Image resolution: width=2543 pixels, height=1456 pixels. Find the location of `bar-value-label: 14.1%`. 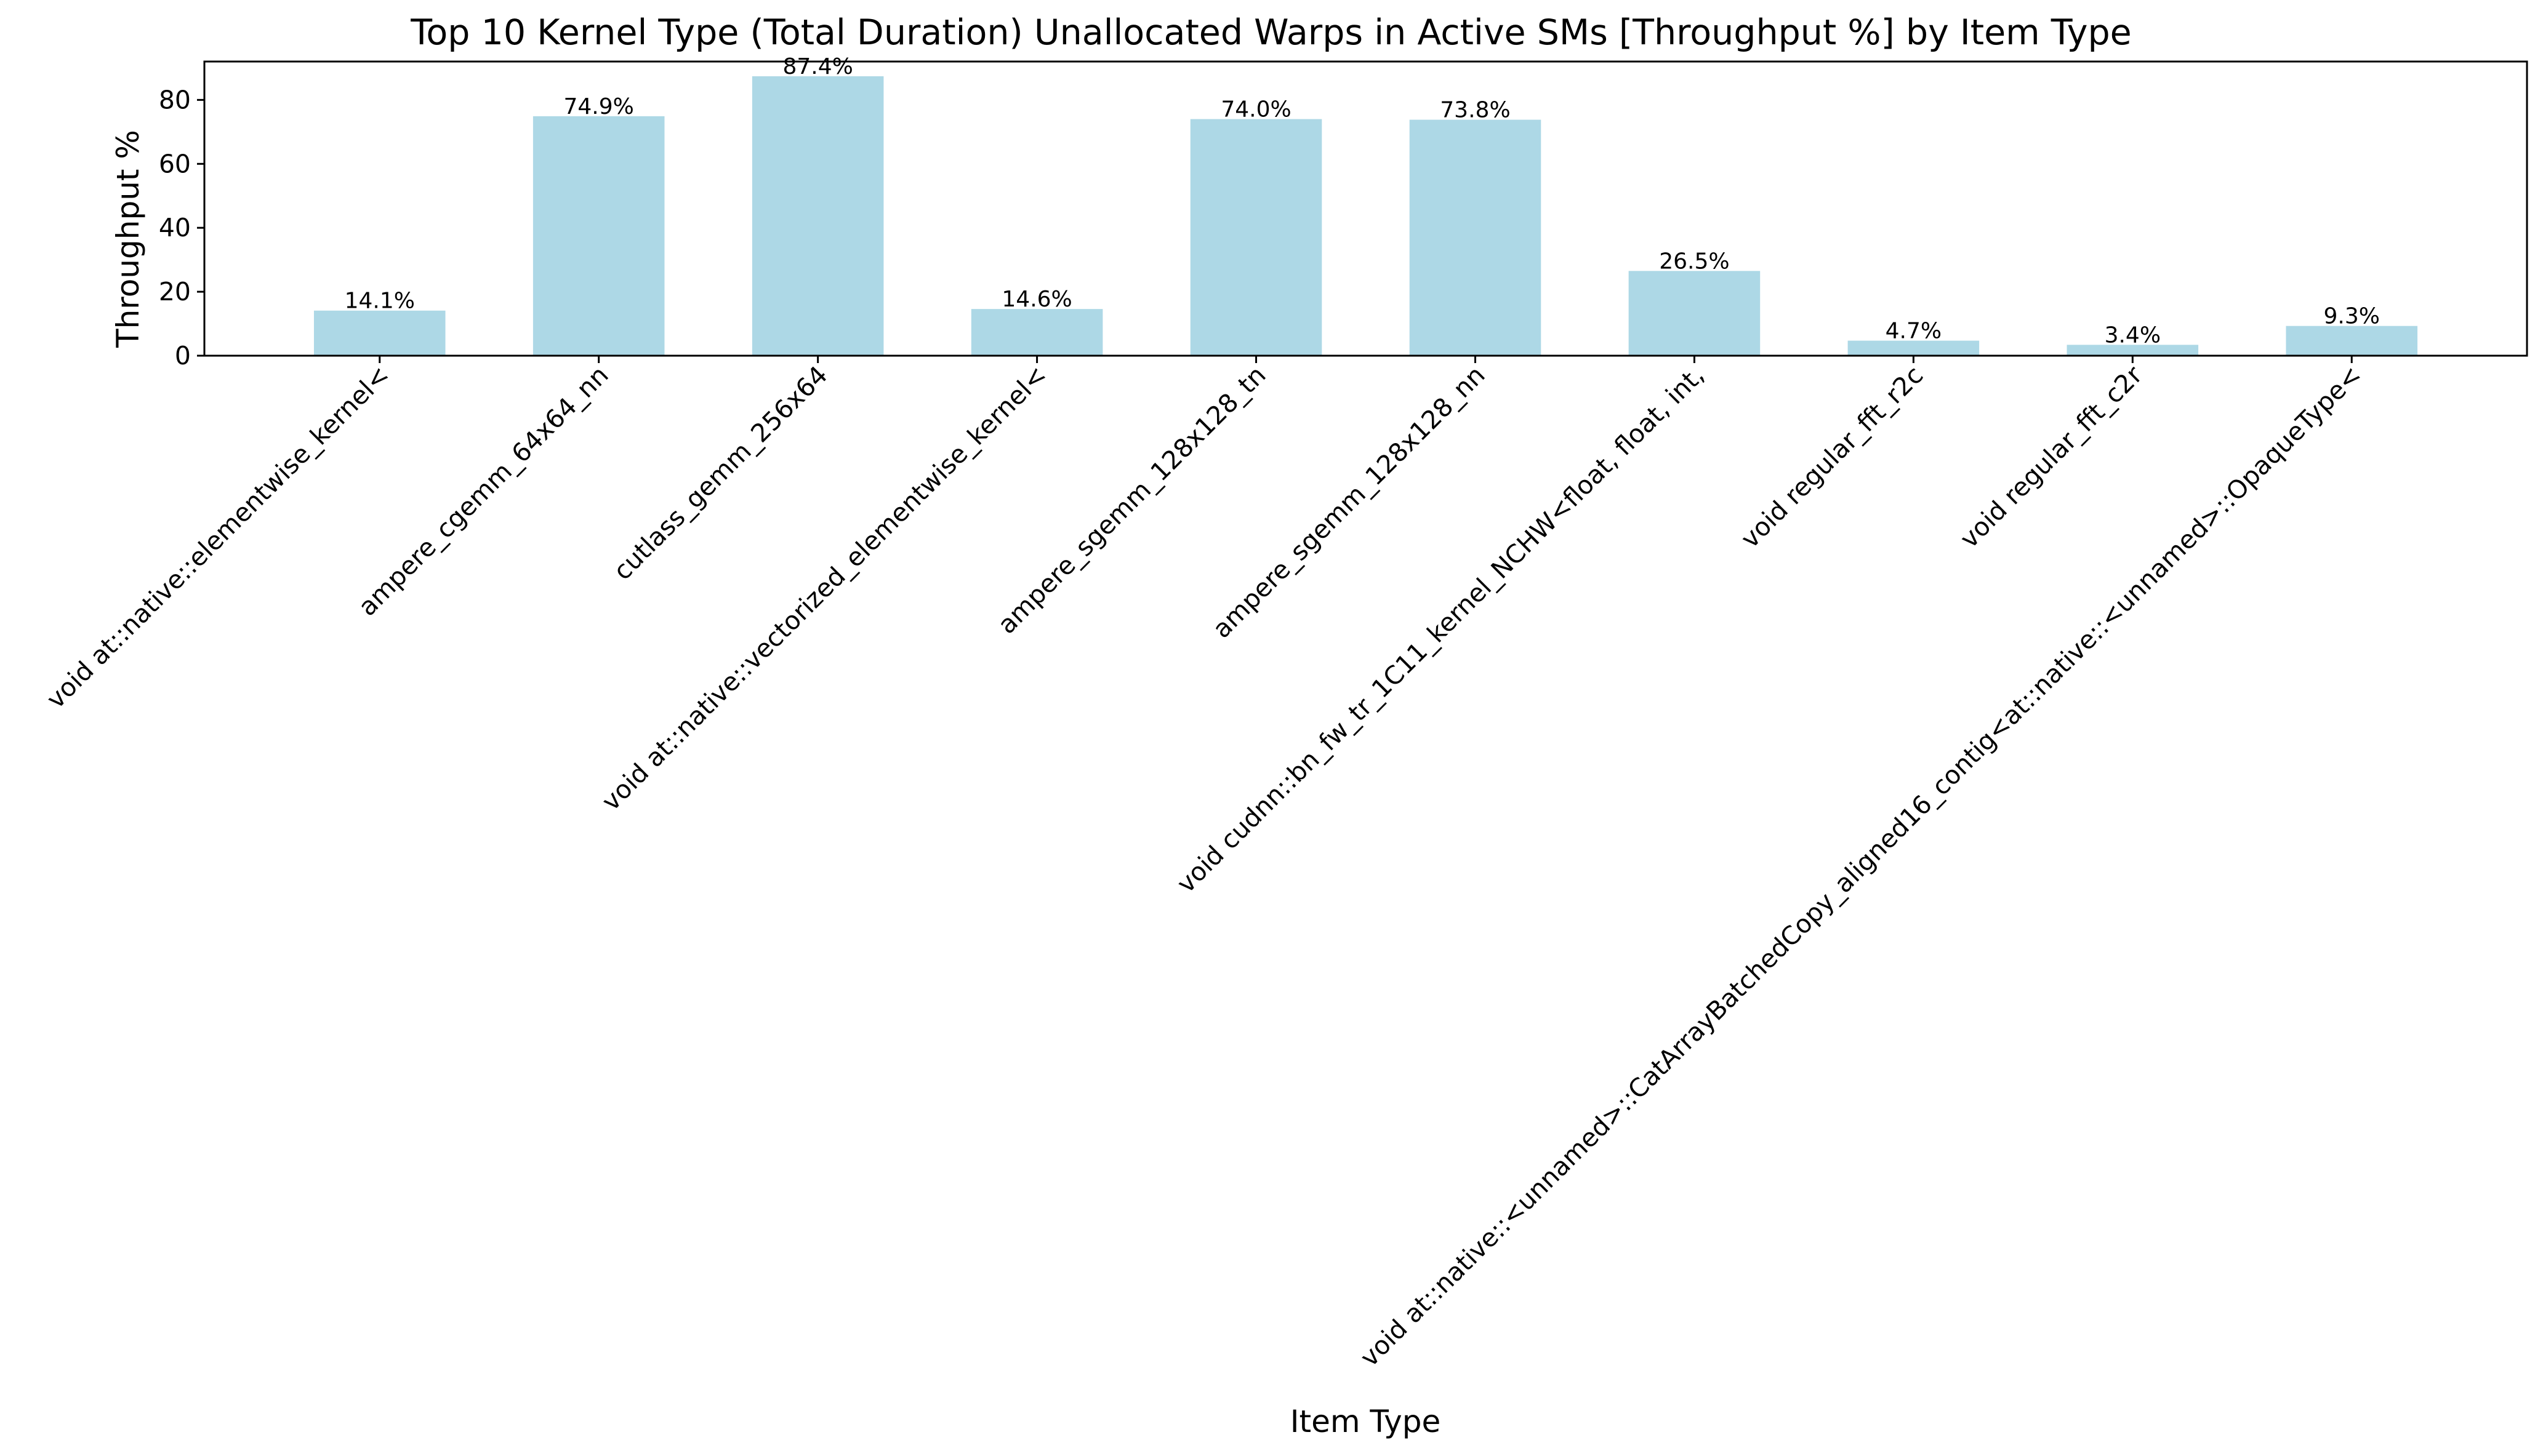

bar-value-label: 14.1% is located at coordinates (380, 301).